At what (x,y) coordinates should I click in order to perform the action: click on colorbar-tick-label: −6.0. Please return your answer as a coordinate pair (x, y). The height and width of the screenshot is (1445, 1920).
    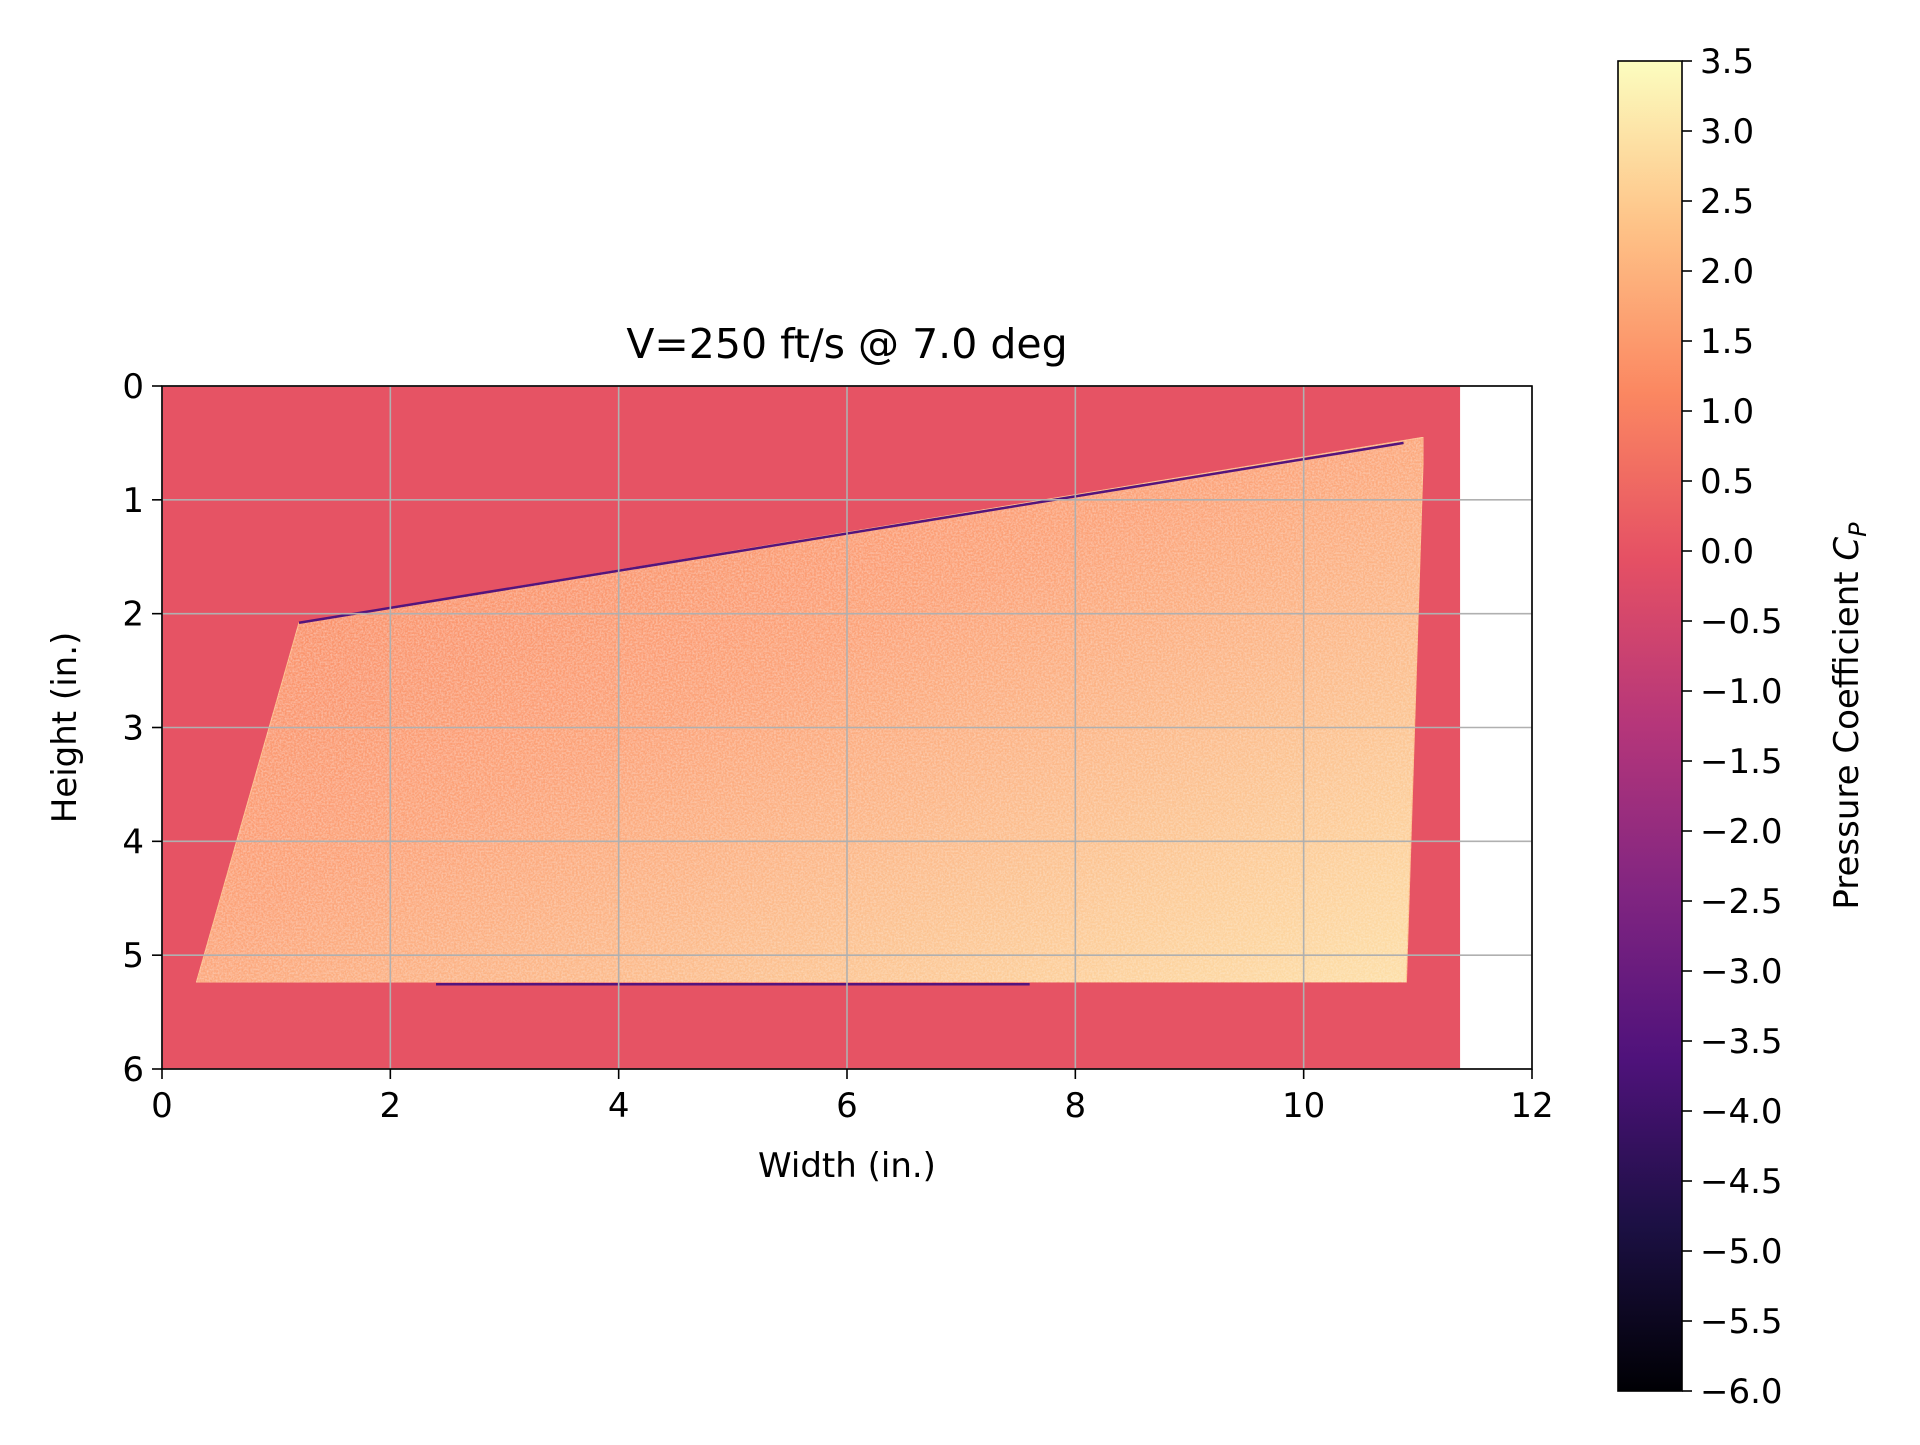
    Looking at the image, I should click on (1741, 1392).